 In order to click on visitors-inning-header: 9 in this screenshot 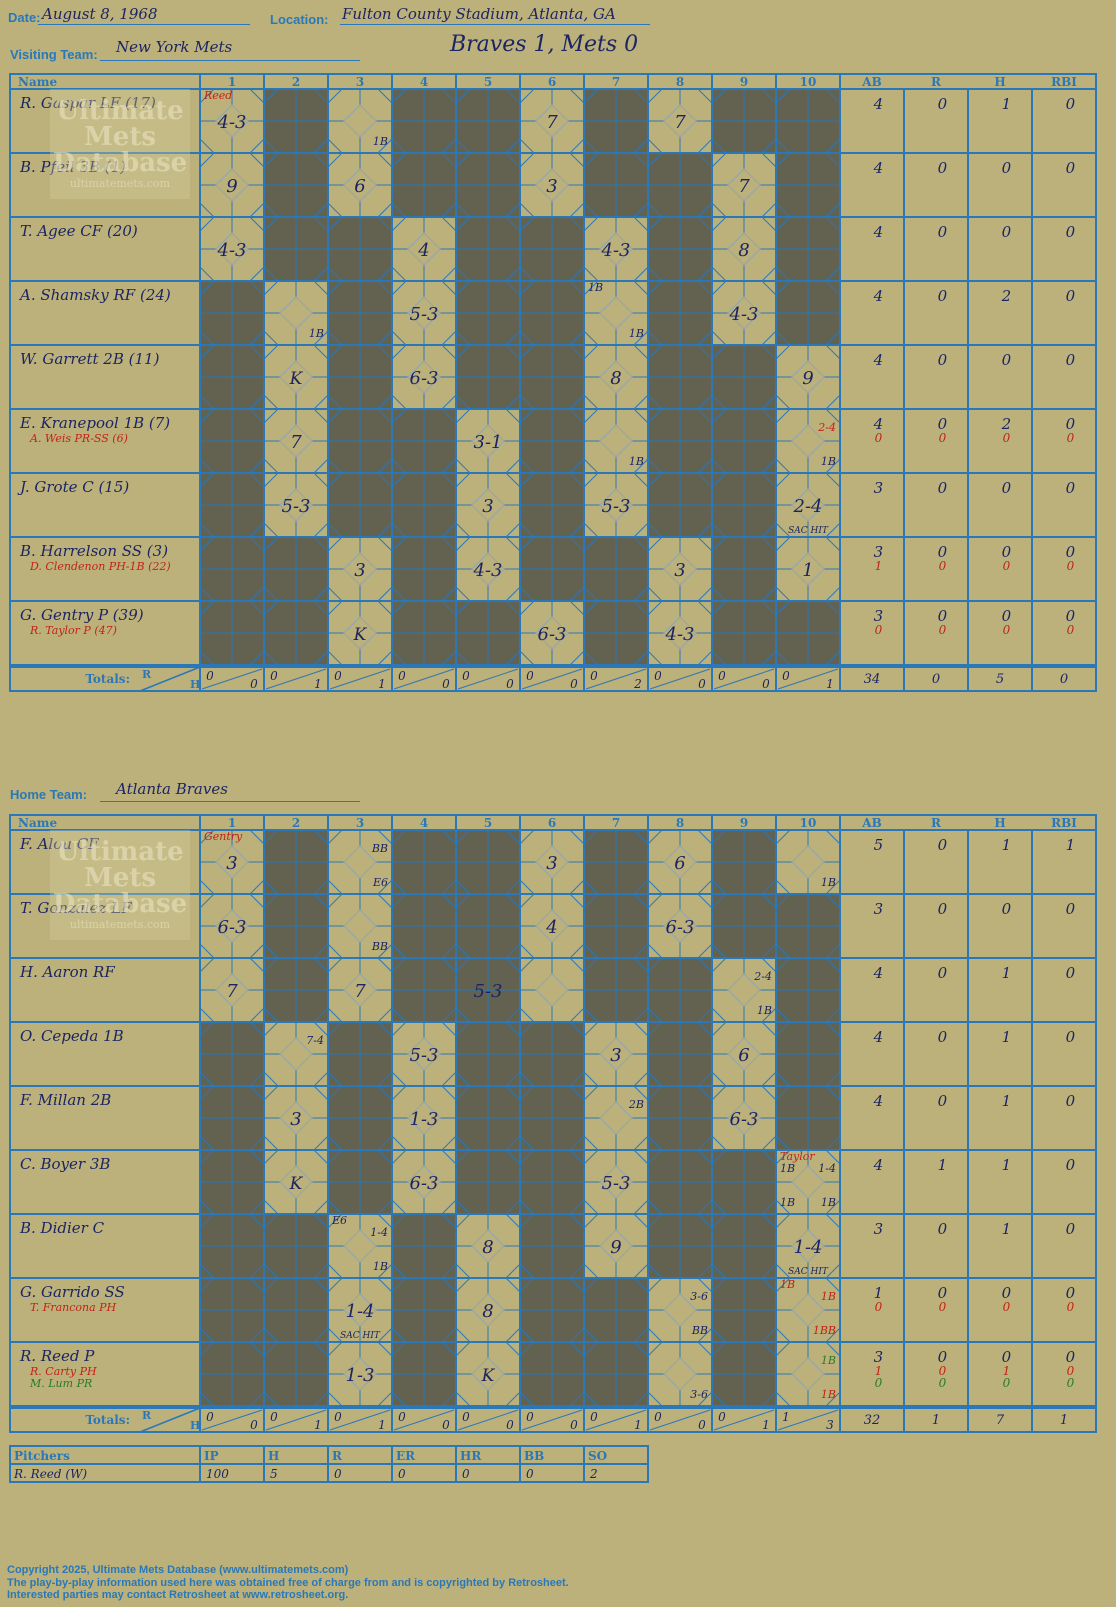, I will do `click(744, 82)`.